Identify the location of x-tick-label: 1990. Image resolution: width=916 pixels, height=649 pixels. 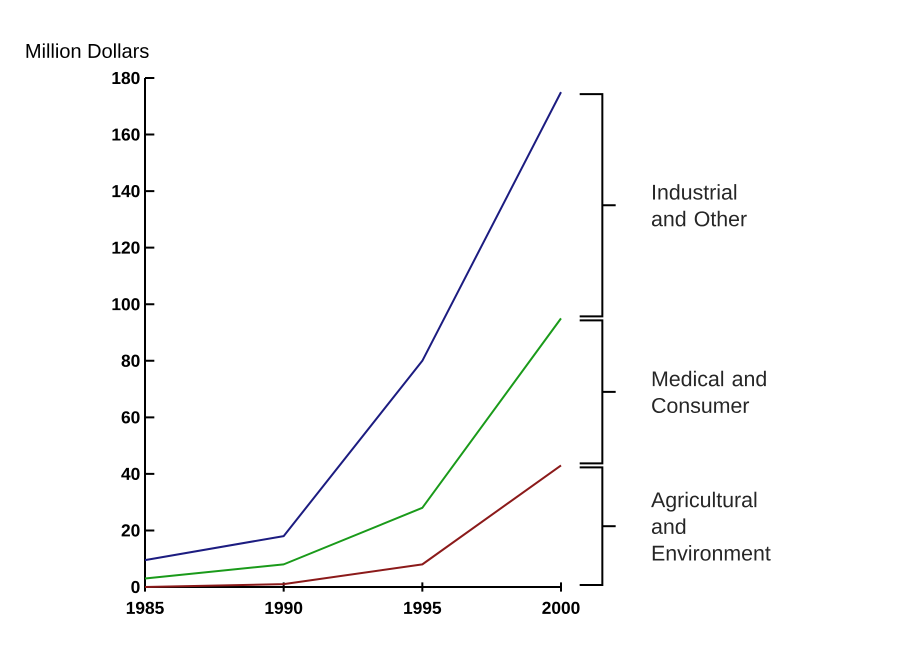
(283, 608).